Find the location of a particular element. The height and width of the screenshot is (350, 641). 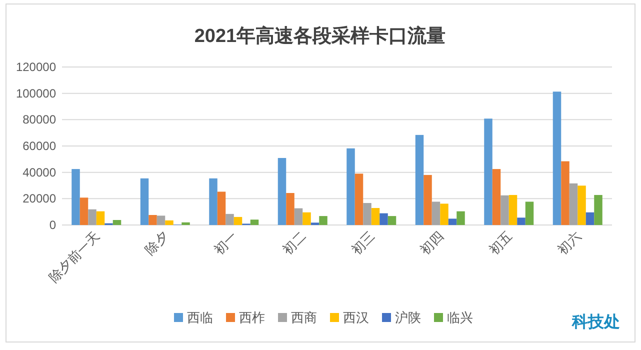

x-tick-label: 初三 is located at coordinates (363, 243).